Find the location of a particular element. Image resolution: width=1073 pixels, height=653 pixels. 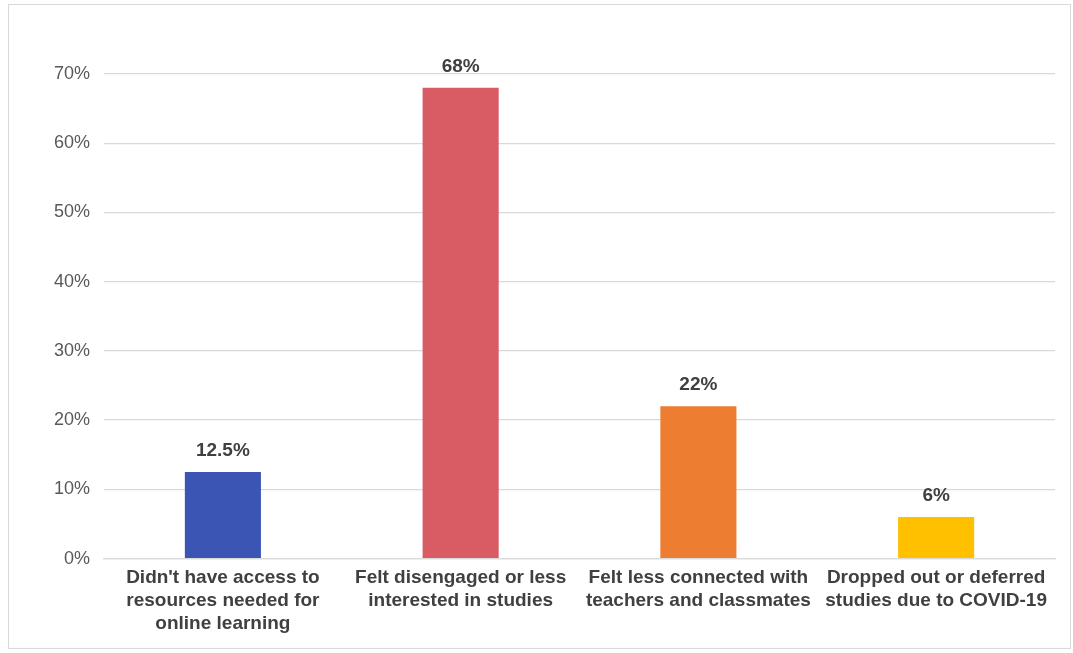

data-label: 12.5% is located at coordinates (222, 449).